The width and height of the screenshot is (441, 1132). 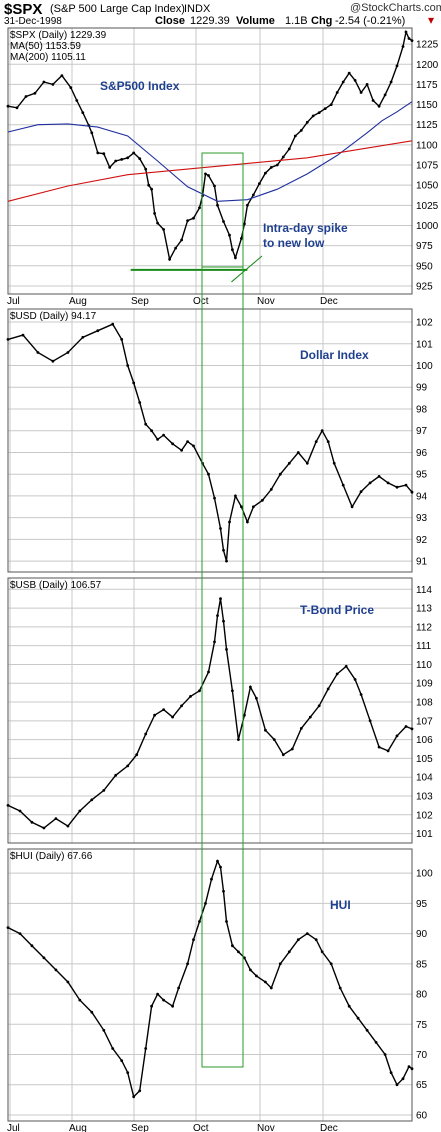 I want to click on y-tick-label: 100, so click(x=424, y=874).